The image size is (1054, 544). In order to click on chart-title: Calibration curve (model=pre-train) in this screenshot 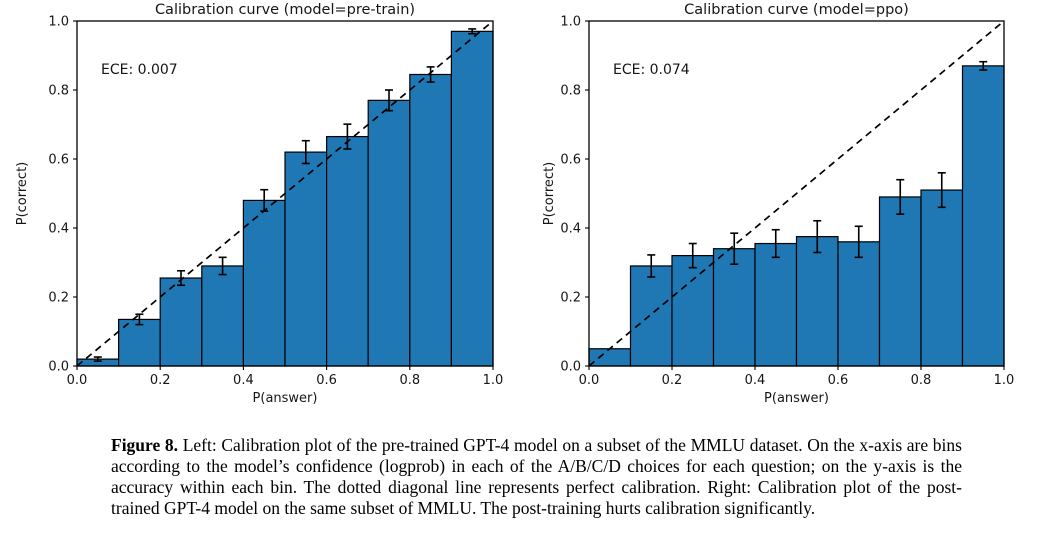, I will do `click(285, 10)`.